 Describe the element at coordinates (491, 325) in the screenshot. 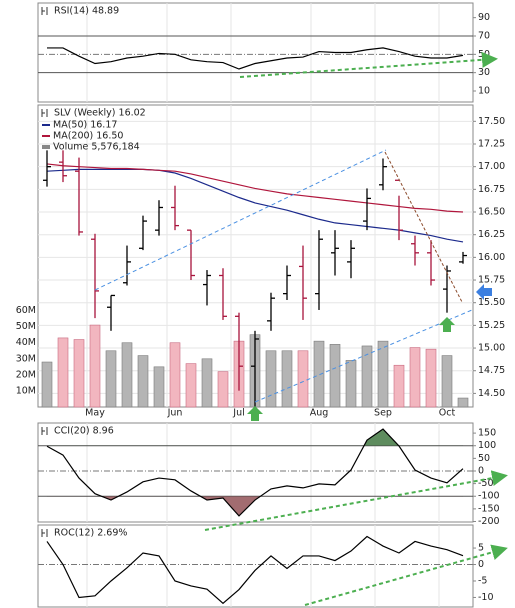

I see `y-tick-label: 15.25` at that location.